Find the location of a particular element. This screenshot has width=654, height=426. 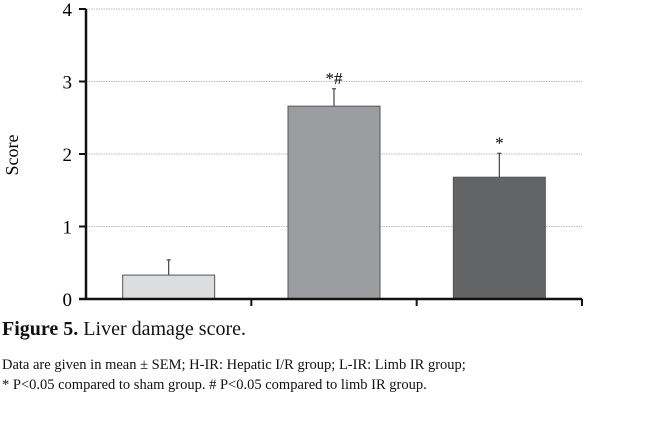

significance-label: * is located at coordinates (499, 142).